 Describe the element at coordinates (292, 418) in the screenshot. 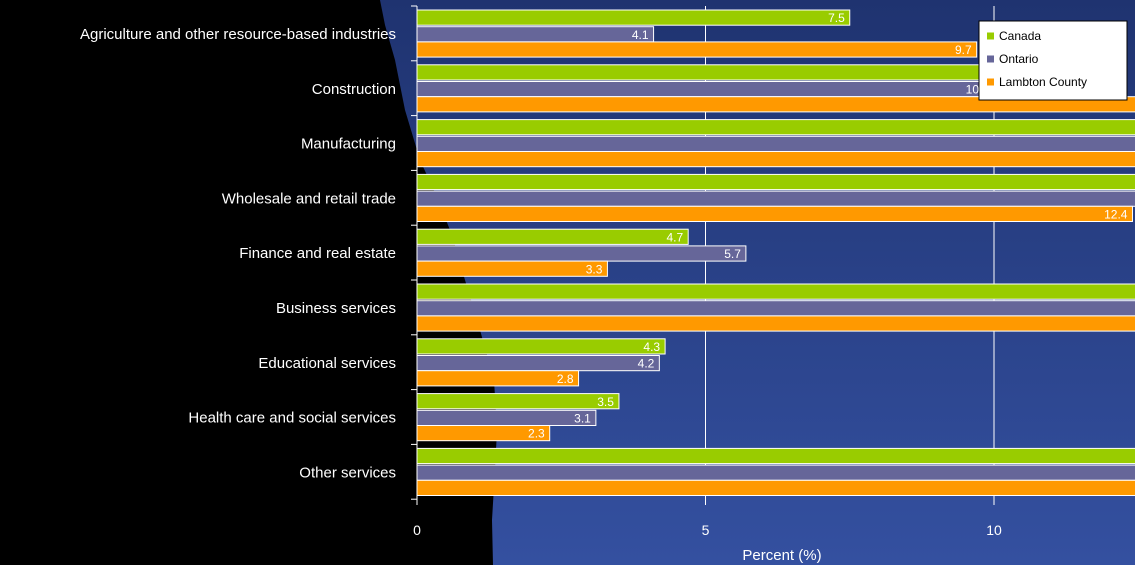

I see `category-label: Health care and social services` at that location.